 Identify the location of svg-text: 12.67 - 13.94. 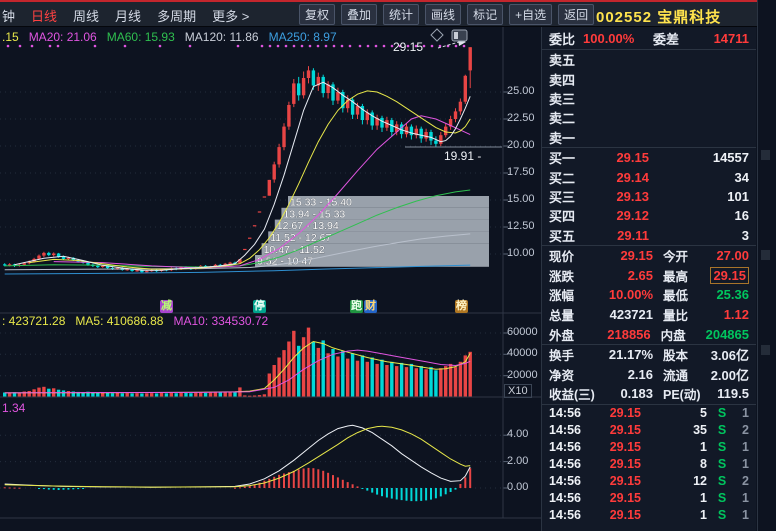
(308, 226).